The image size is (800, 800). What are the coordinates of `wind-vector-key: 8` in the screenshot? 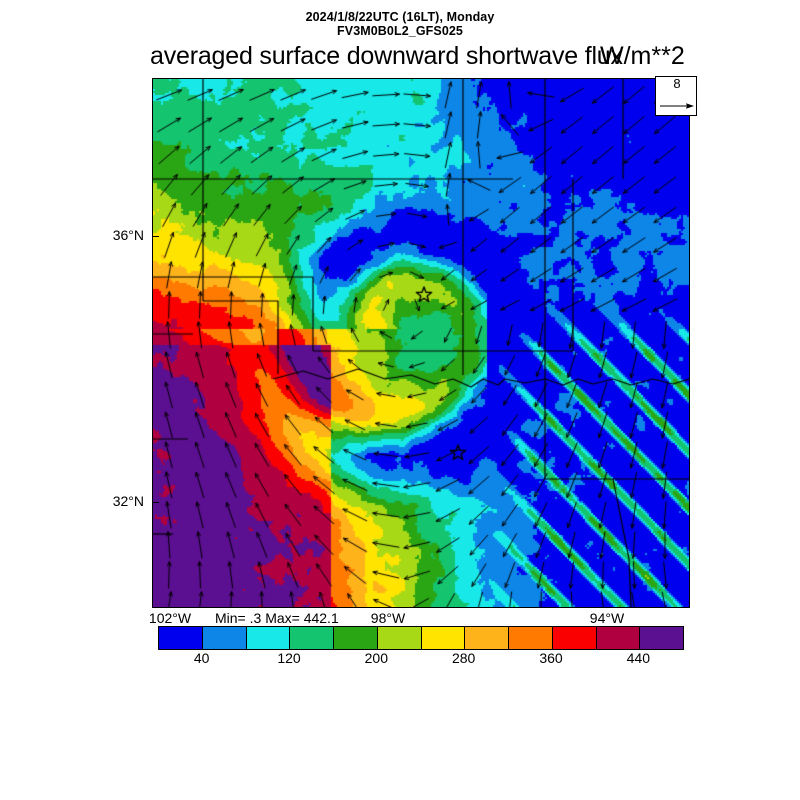 It's located at (676, 96).